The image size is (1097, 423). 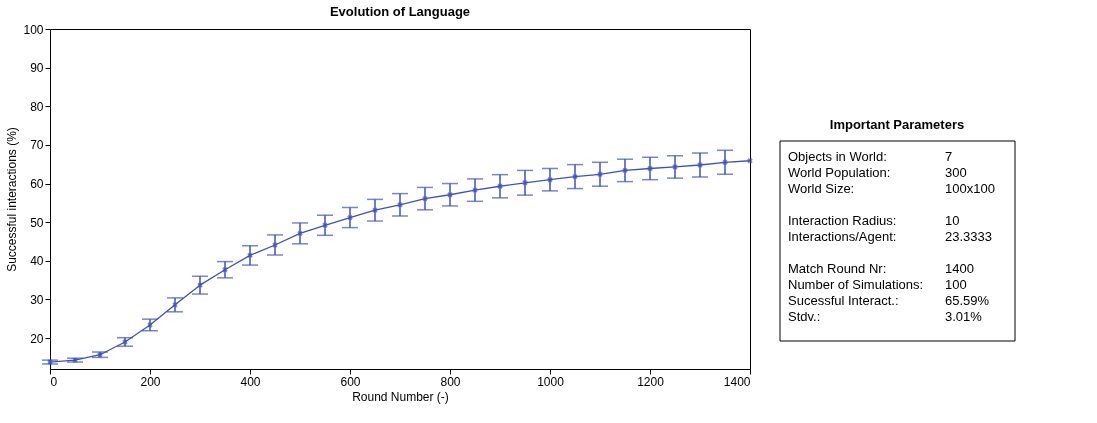 I want to click on text: 23.3333, so click(x=968, y=236).